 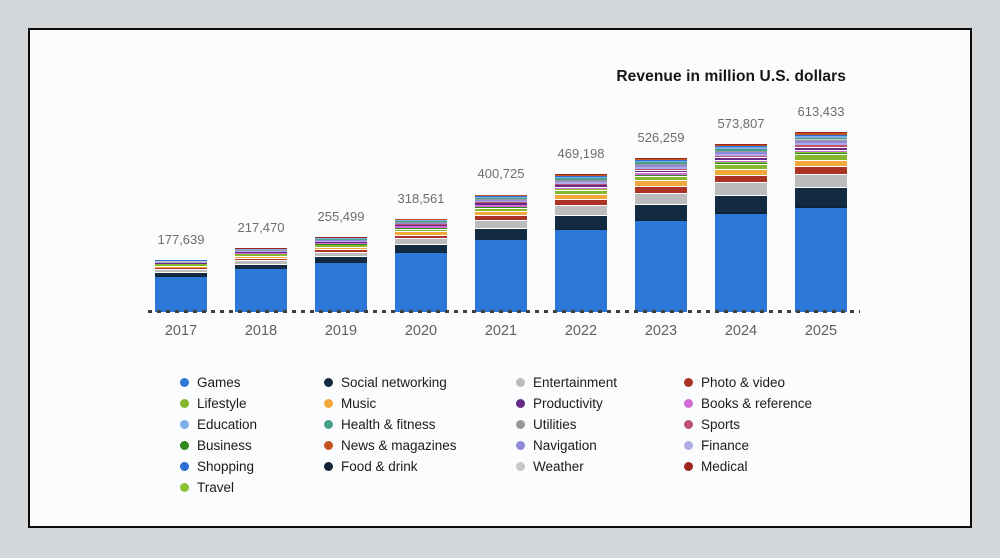 I want to click on bar-segment-navigation, so click(x=421, y=223).